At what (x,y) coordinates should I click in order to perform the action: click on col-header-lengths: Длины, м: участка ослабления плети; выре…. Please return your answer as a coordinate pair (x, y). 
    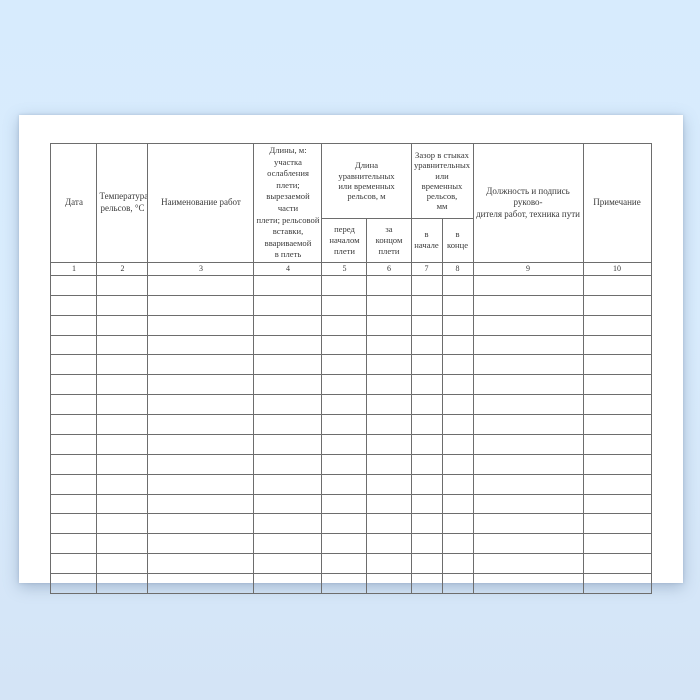
    Looking at the image, I should click on (288, 203).